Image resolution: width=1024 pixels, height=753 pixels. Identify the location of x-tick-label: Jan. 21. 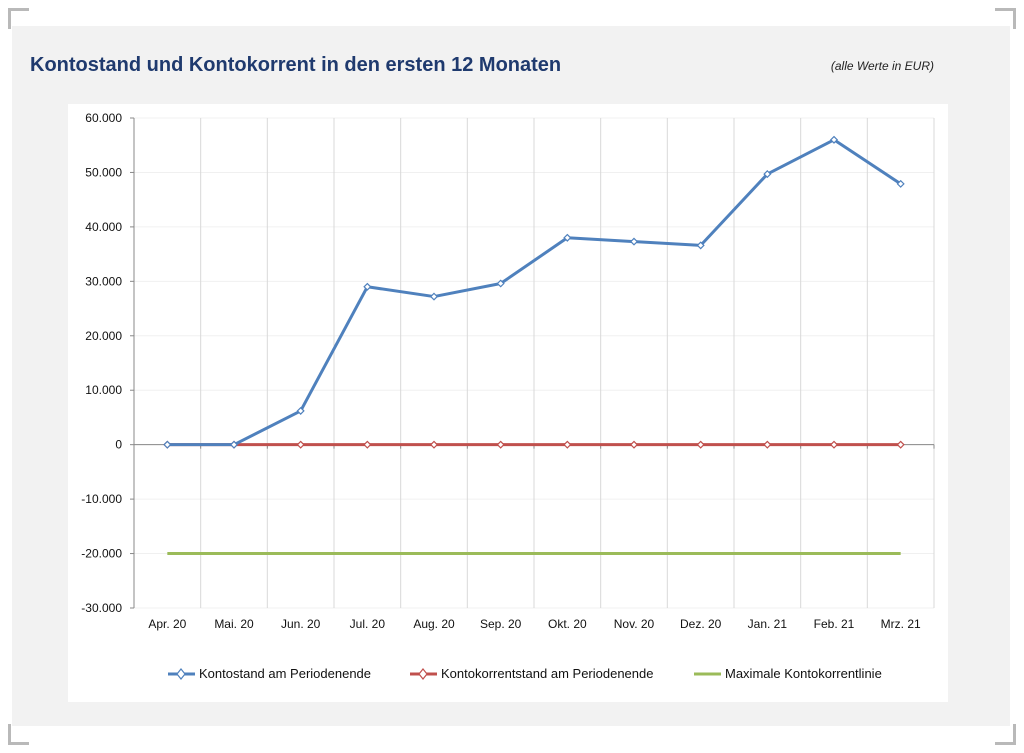
(768, 624).